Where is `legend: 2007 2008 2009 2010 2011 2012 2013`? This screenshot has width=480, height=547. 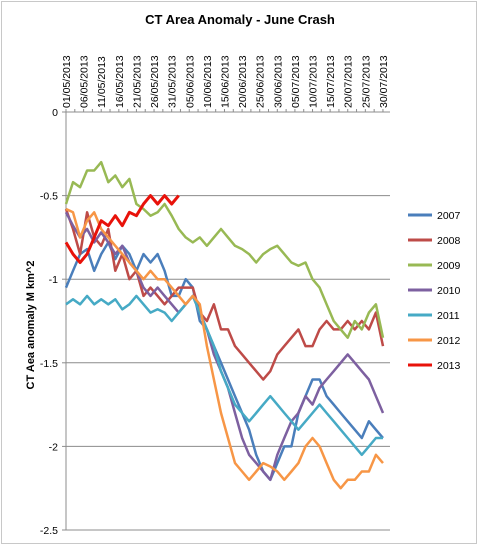
legend: 2007 2008 2009 2010 2011 2012 2013 is located at coordinates (434, 291).